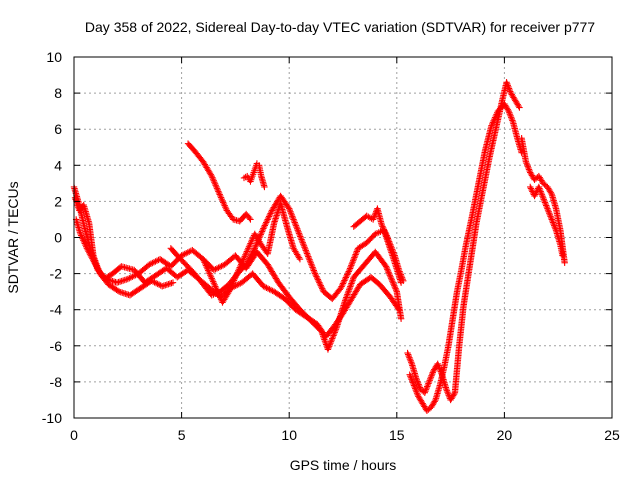 The width and height of the screenshot is (640, 480). Describe the element at coordinates (505, 435) in the screenshot. I see `x-tick-label: 20` at that location.